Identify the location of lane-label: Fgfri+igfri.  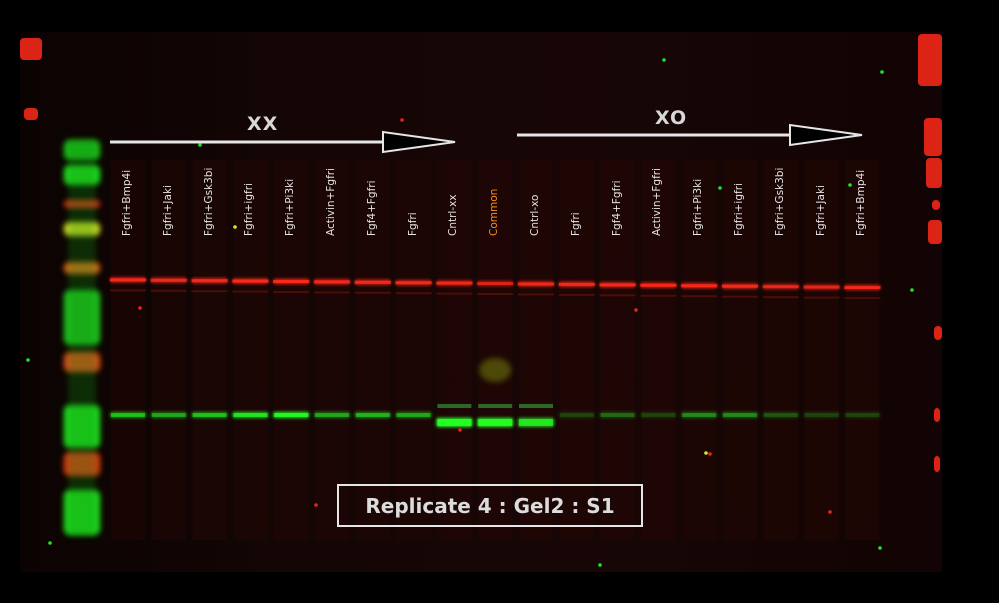
(249, 209).